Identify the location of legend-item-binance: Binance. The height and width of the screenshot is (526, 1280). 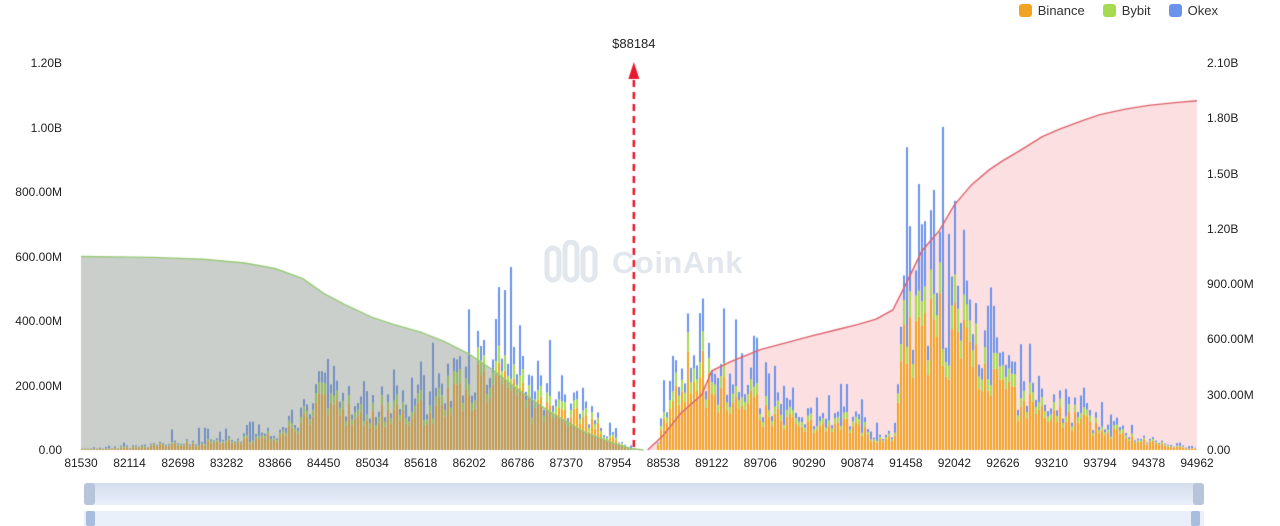
(1051, 10).